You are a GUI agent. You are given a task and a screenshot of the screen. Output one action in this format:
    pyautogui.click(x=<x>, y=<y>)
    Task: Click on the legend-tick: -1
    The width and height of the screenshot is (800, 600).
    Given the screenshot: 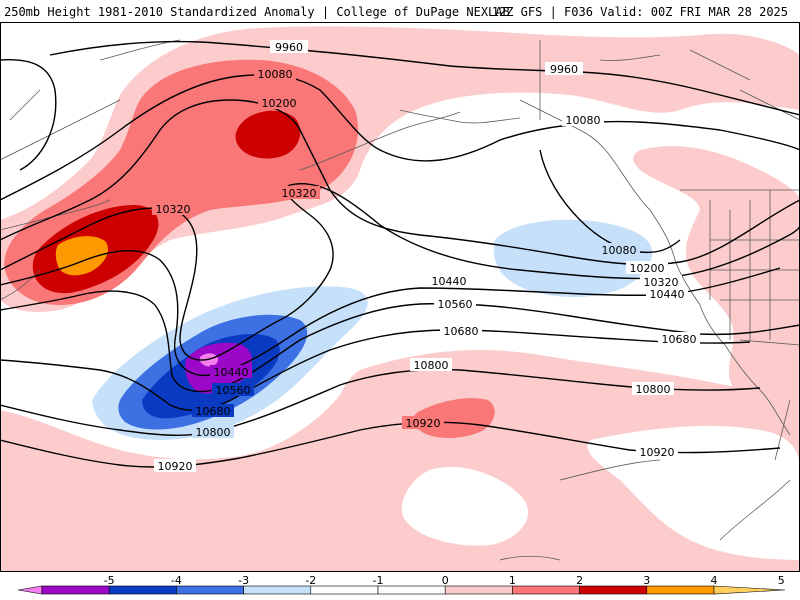 What is the action you would take?
    pyautogui.click(x=378, y=580)
    